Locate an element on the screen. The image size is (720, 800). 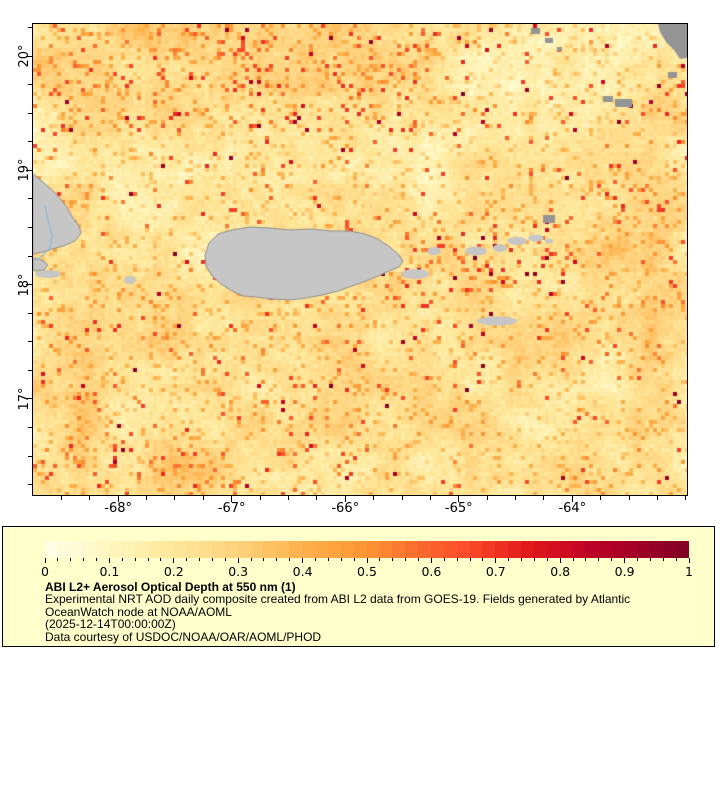
colorbar-tick-label: 0.2 is located at coordinates (173, 571).